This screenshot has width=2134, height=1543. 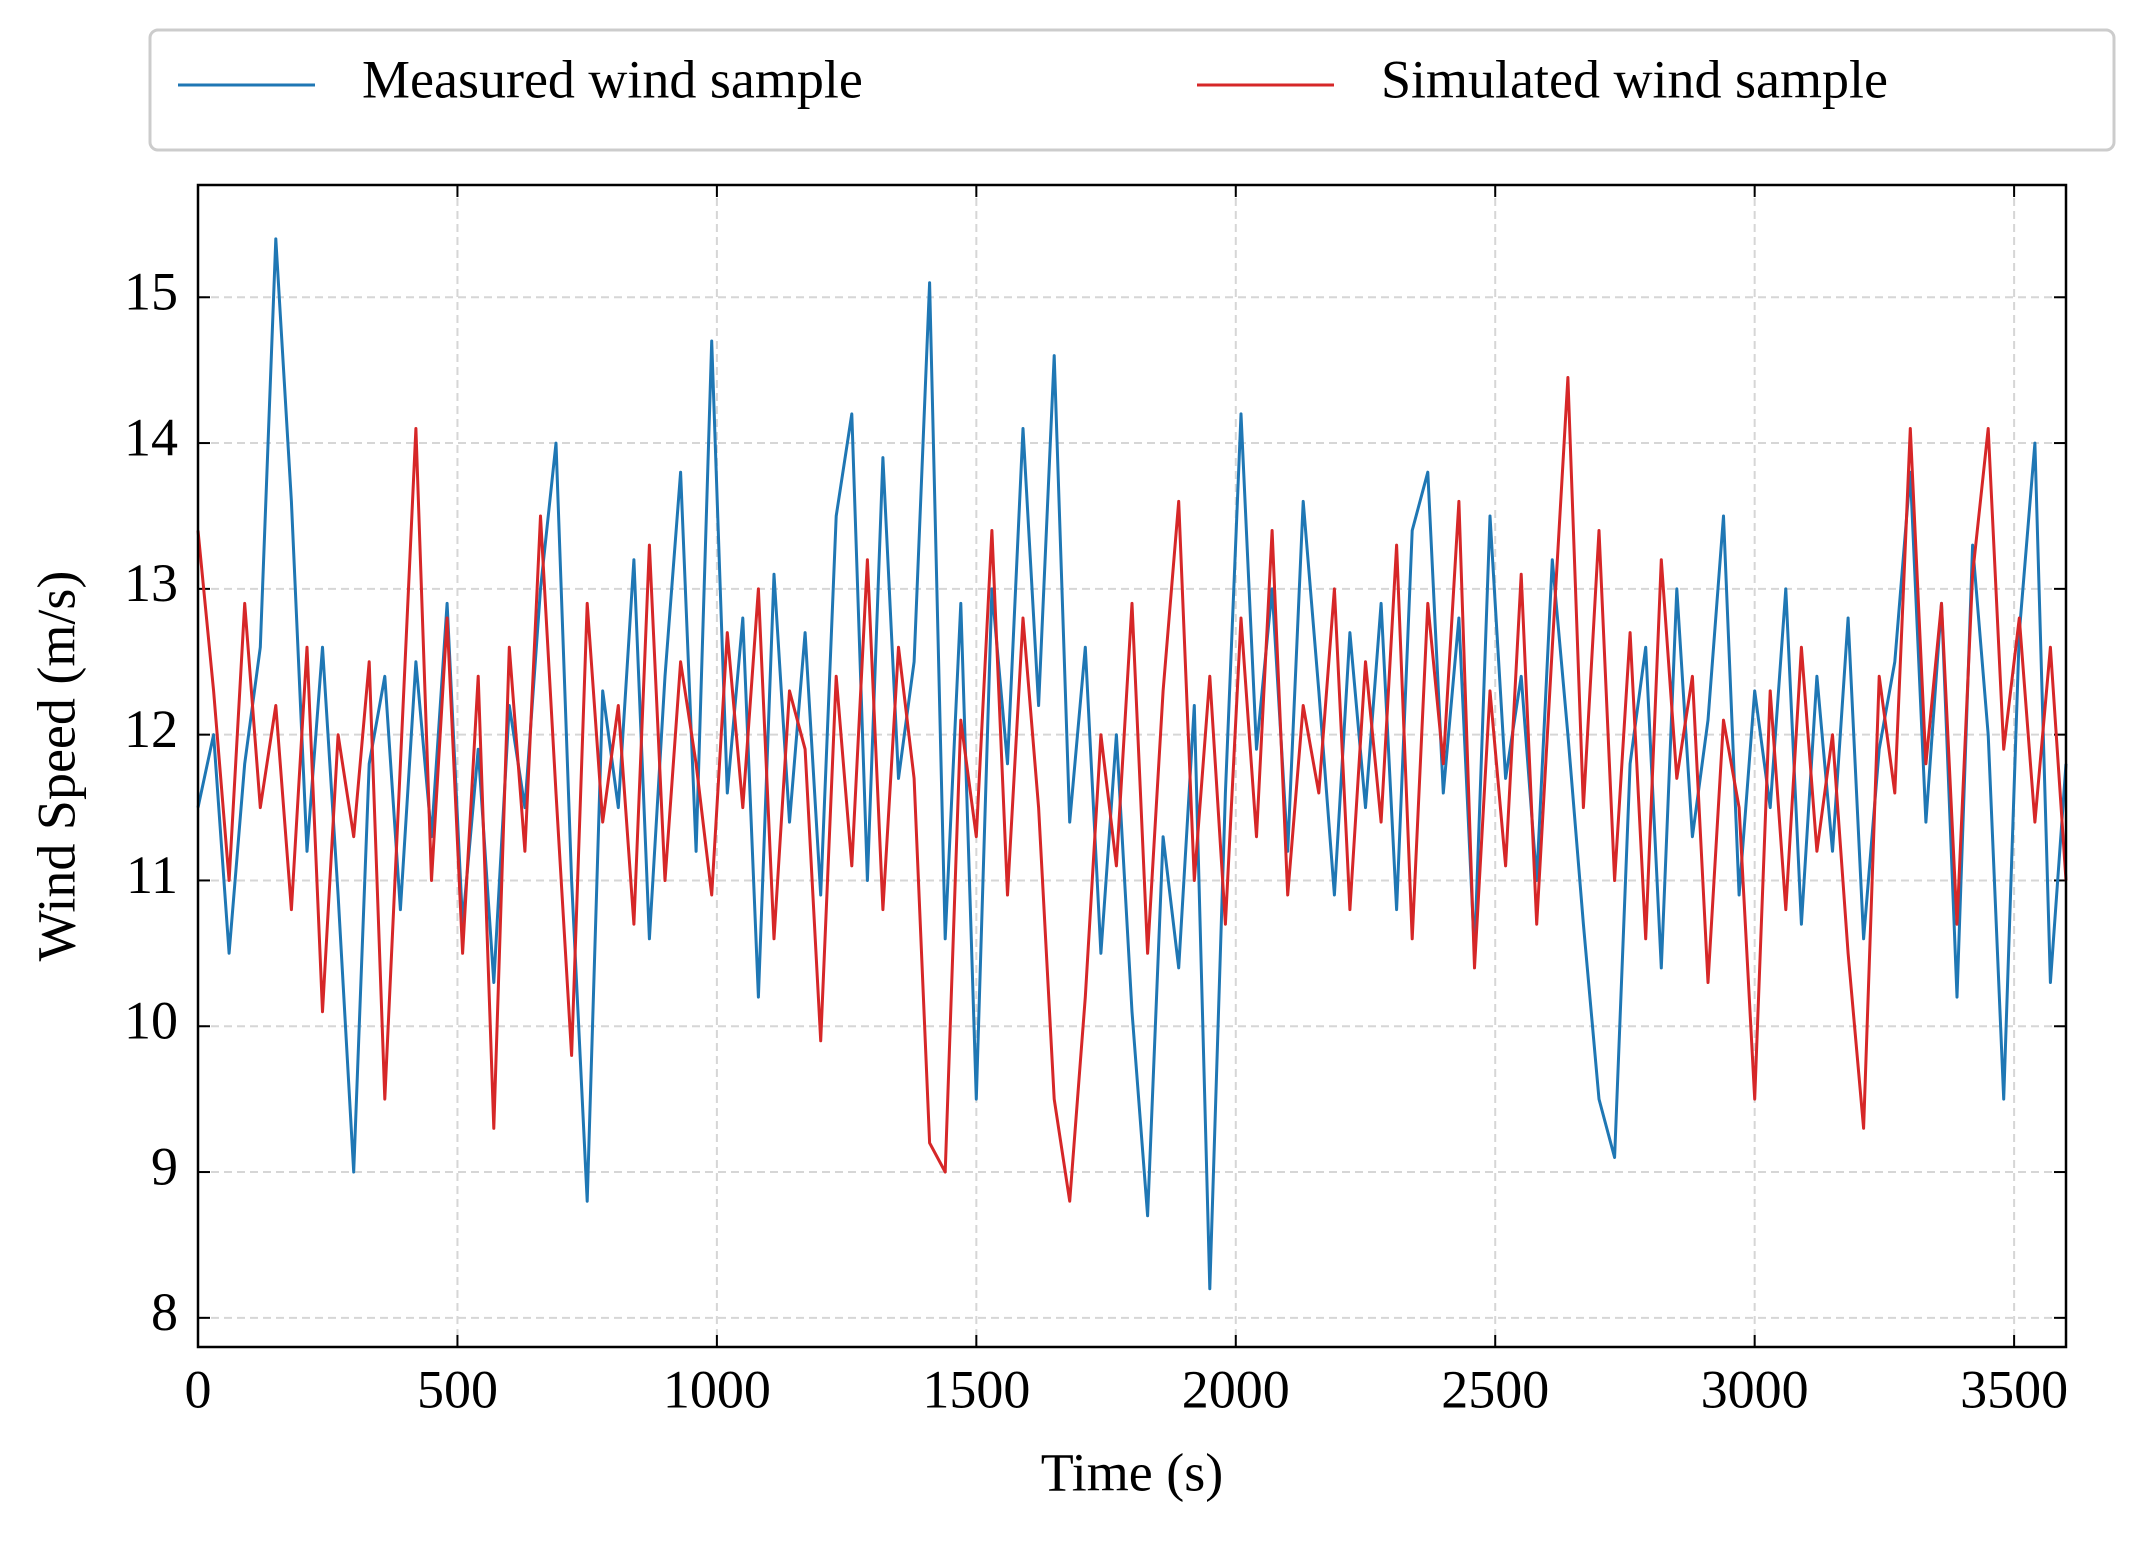 I want to click on x-tick-label: 3500, so click(x=2014, y=1389).